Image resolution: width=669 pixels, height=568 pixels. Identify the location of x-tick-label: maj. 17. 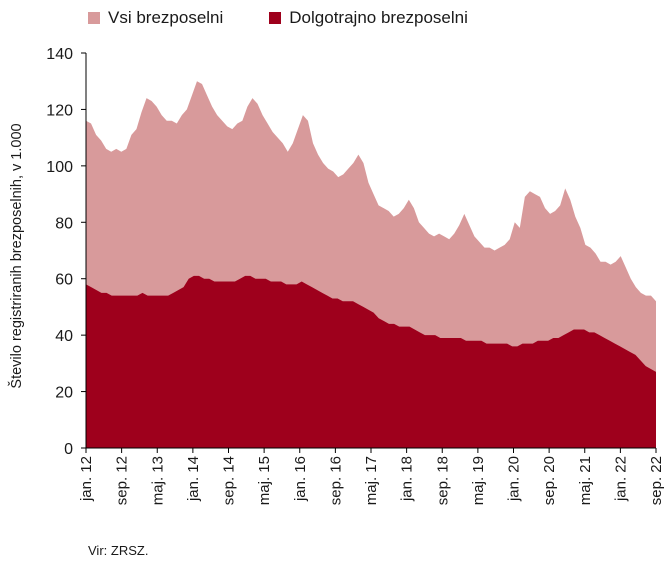
(371, 480).